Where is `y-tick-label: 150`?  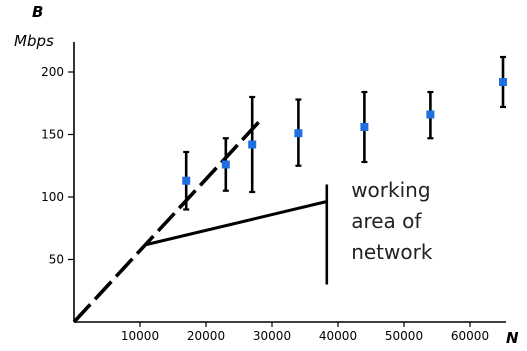 y-tick-label: 150 is located at coordinates (52, 135).